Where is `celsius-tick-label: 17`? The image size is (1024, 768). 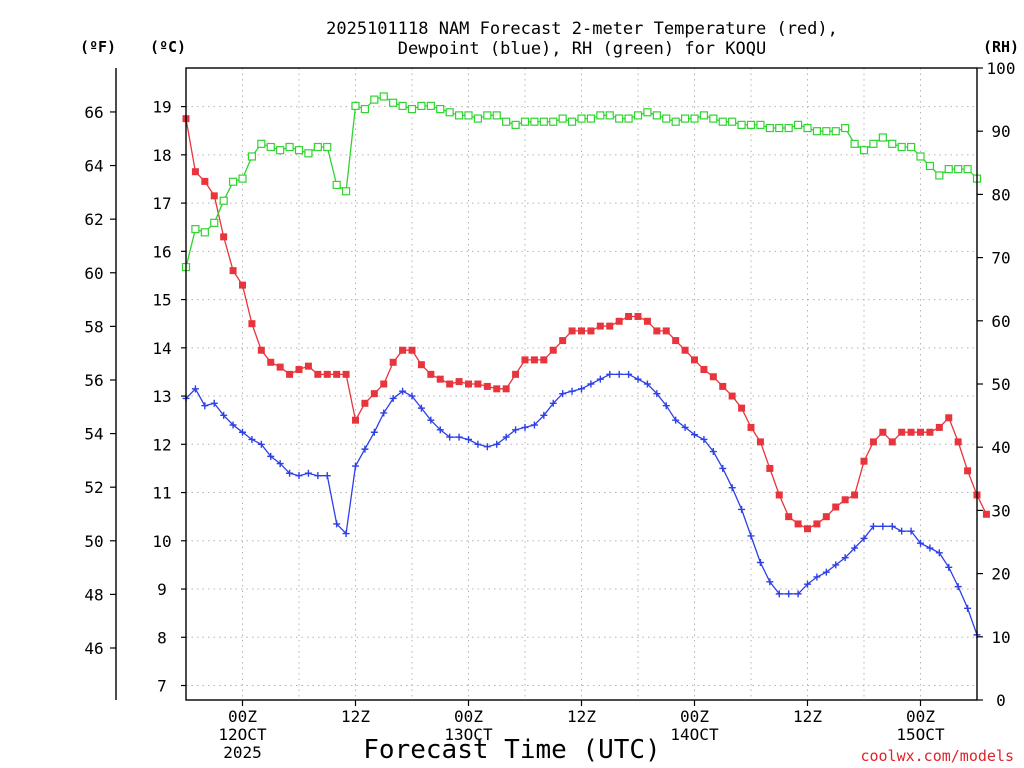
celsius-tick-label: 17 is located at coordinates (161, 203).